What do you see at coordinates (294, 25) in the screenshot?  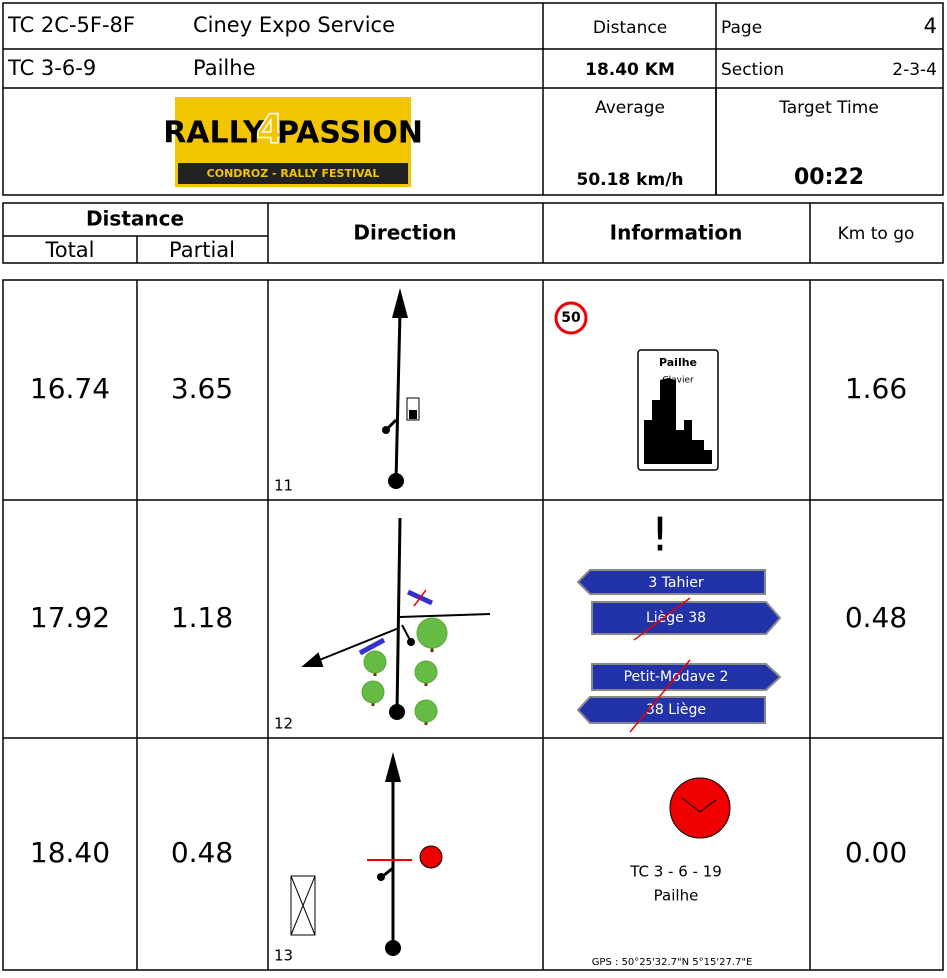 I see `header-place: Ciney Expo Service` at bounding box center [294, 25].